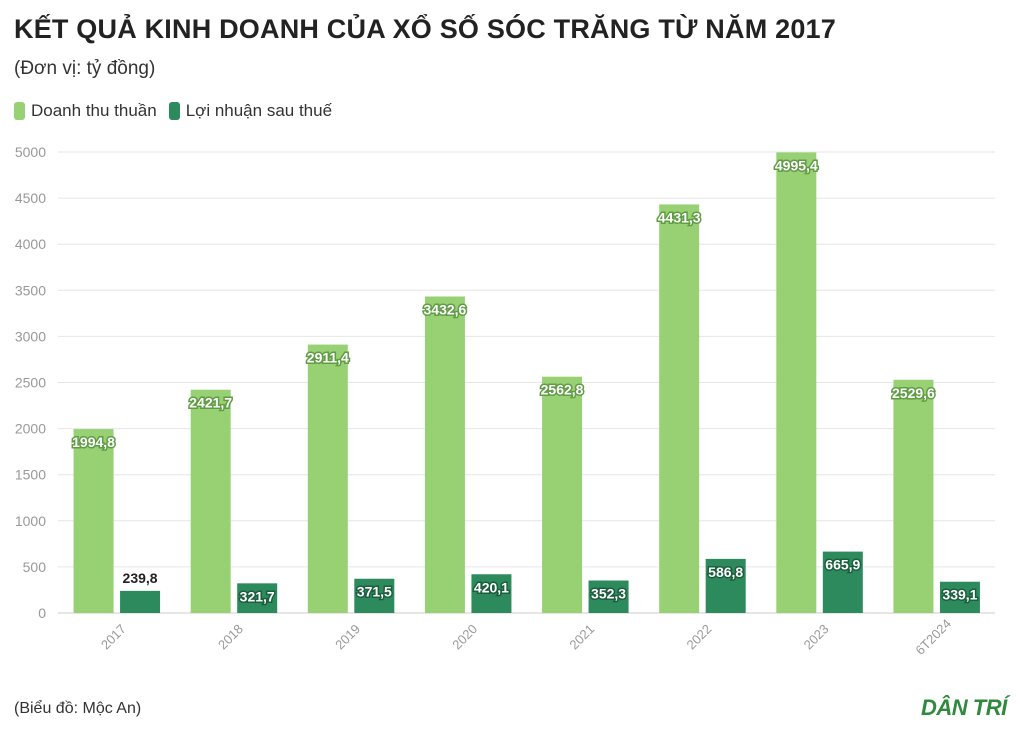  Describe the element at coordinates (78, 708) in the screenshot. I see `chart-source: (Biểu đồ: Mộc An)` at that location.